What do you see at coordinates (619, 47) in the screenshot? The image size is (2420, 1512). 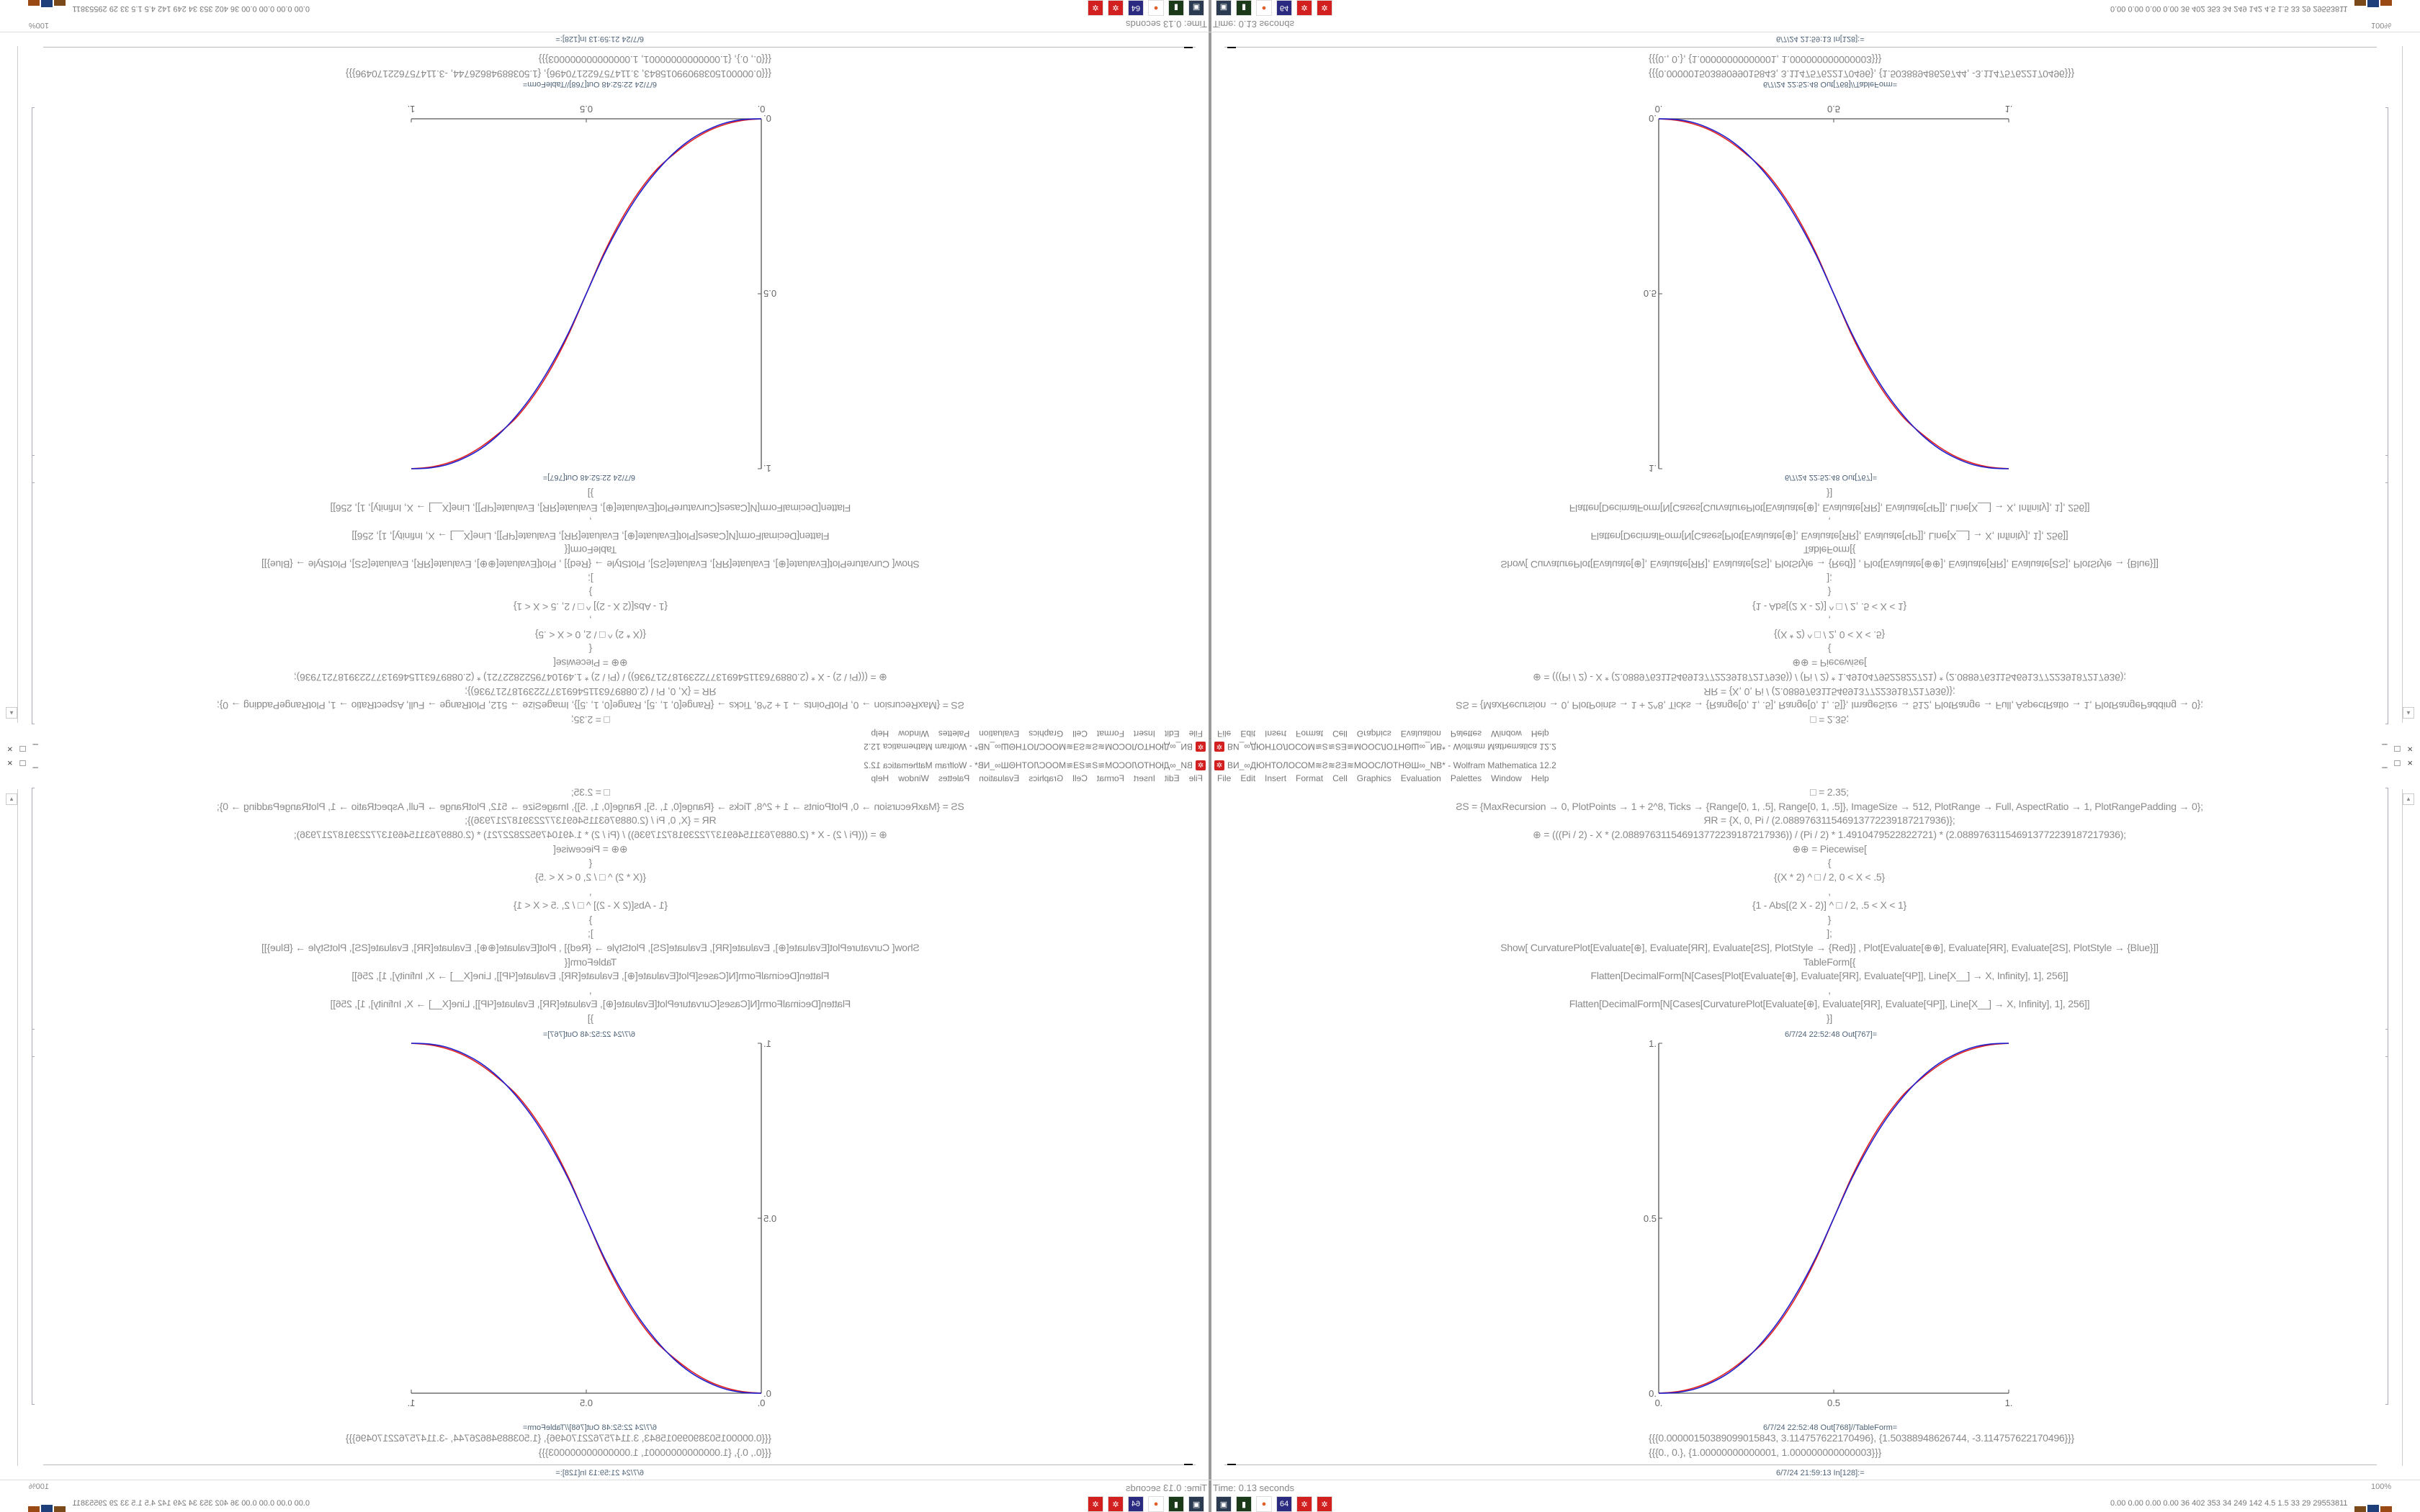 I see `cell-insertion-line` at bounding box center [619, 47].